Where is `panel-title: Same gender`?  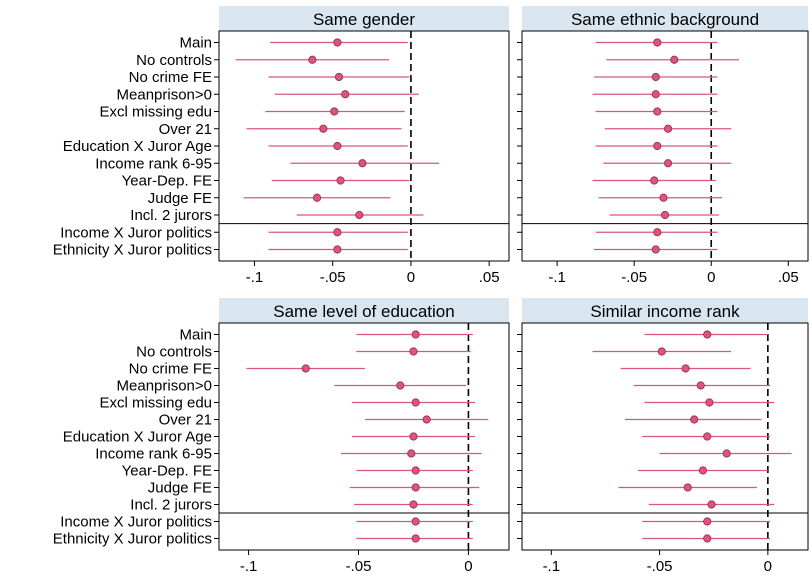 panel-title: Same gender is located at coordinates (364, 19).